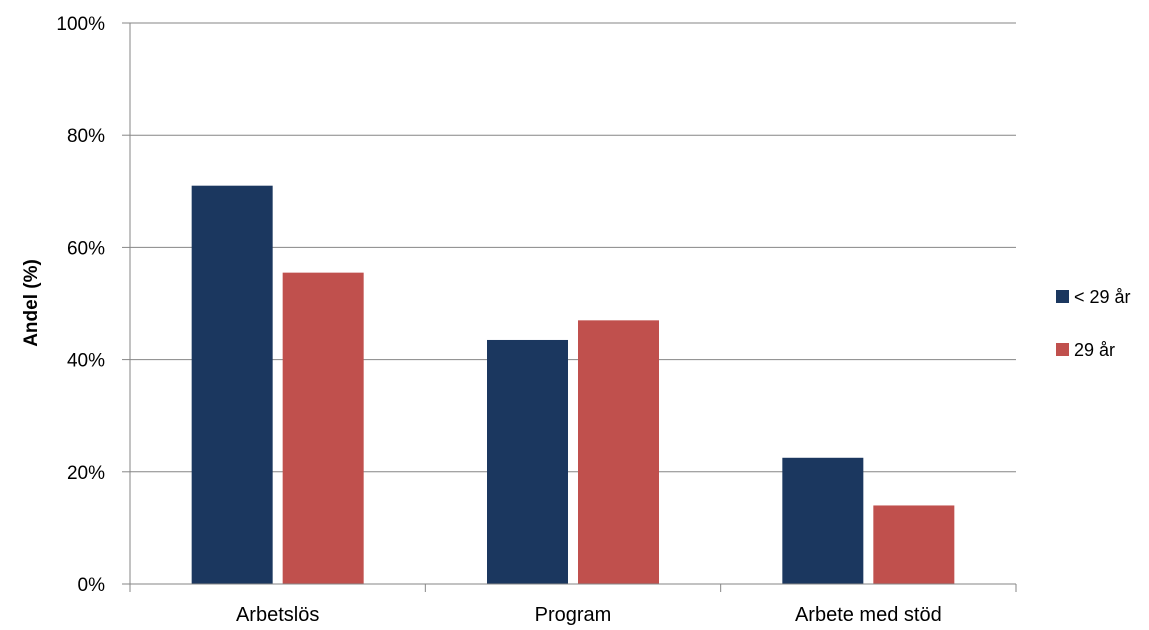 This screenshot has height=630, width=1149. Describe the element at coordinates (92, 585) in the screenshot. I see `y-tick-label: 0%` at that location.